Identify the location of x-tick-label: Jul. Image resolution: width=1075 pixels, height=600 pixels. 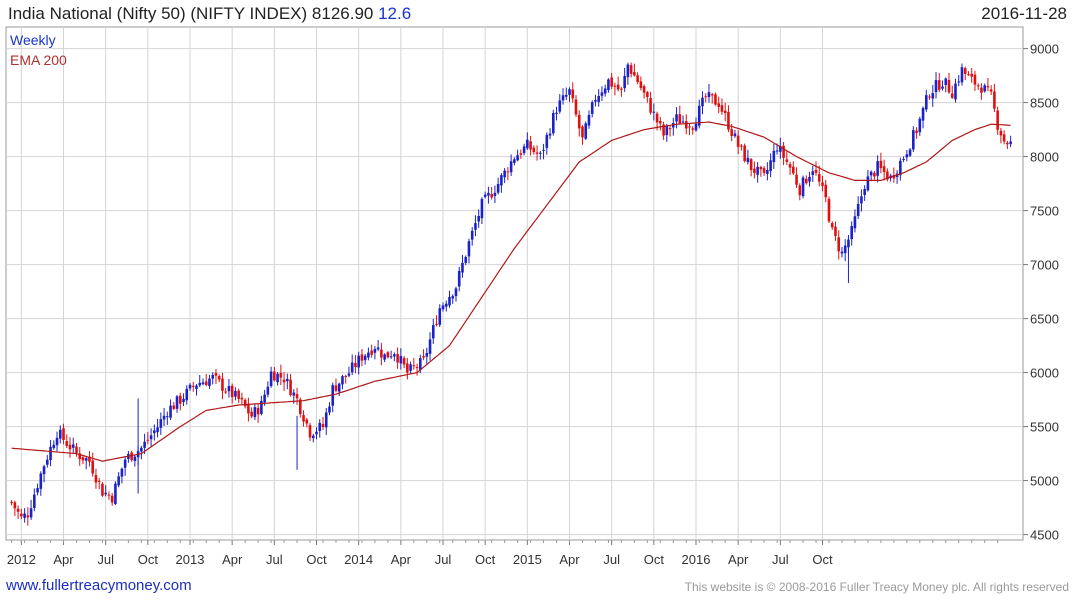
(780, 559).